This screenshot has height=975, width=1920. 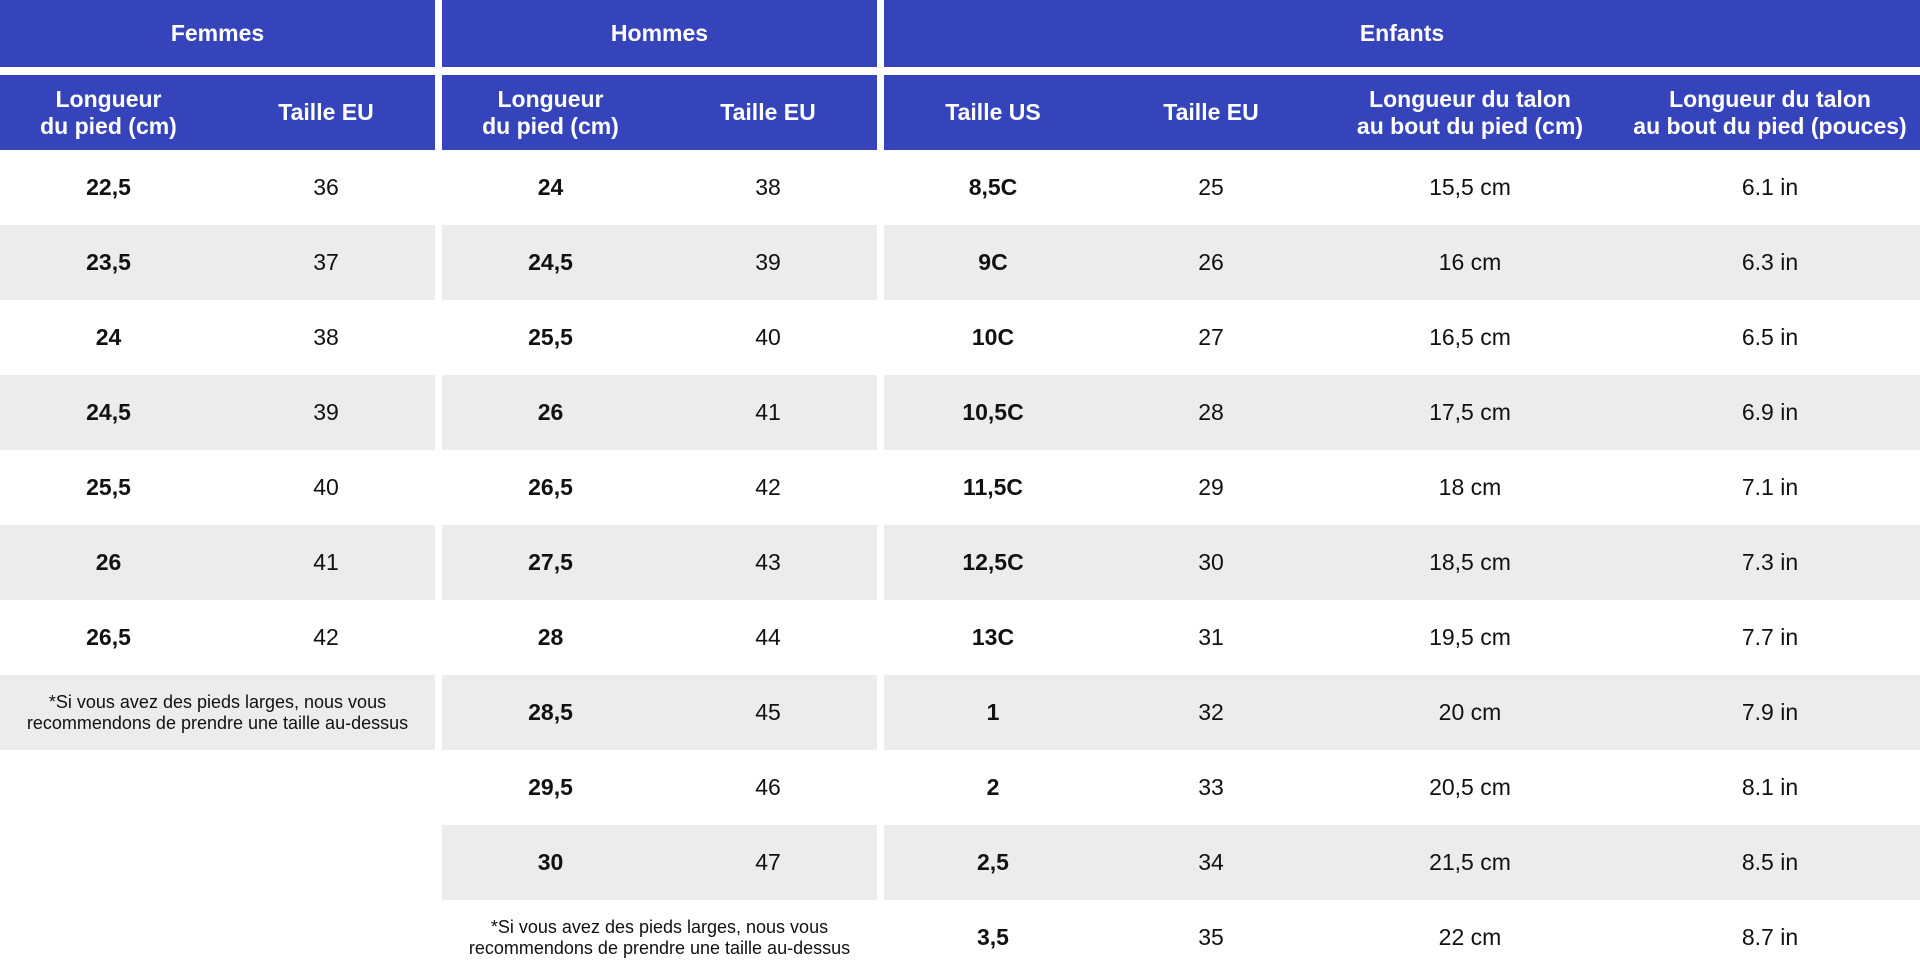 I want to click on heel-toe-inches-cell: 7.3 in, so click(x=1770, y=562).